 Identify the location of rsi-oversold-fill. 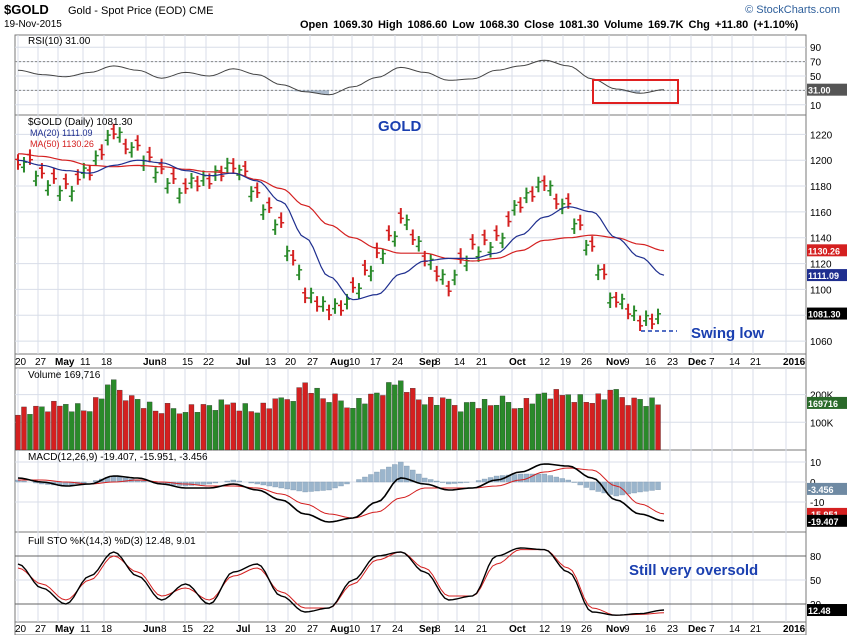
(317, 92).